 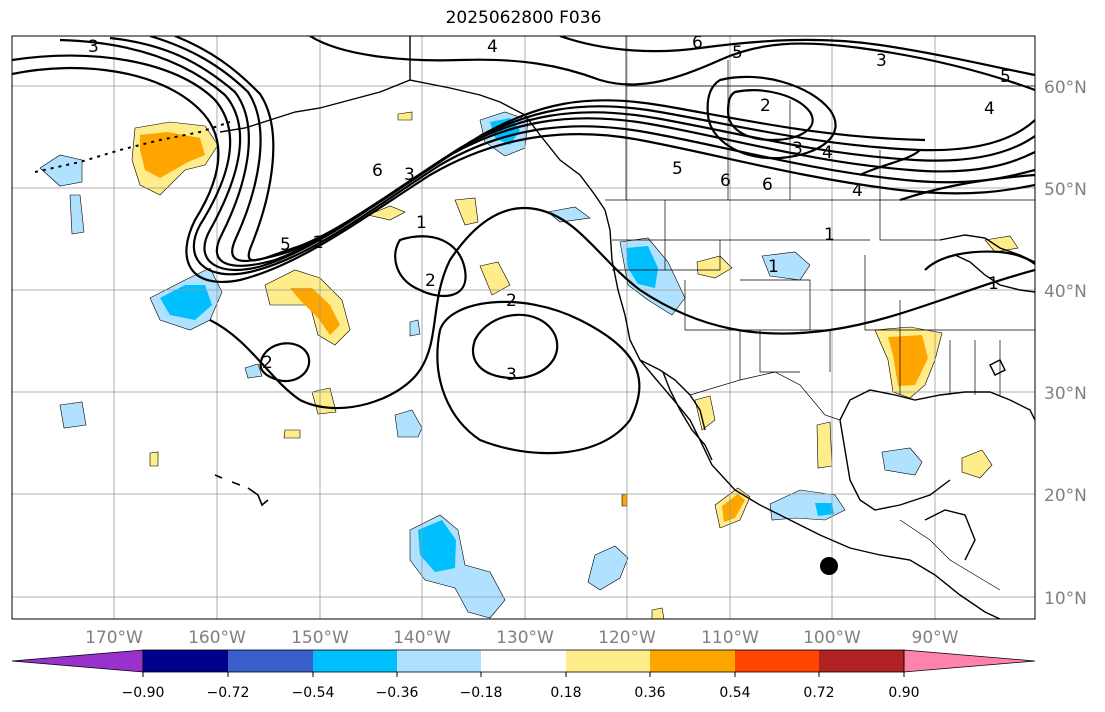 What do you see at coordinates (1001, 244) in the screenshot?
I see `positive-anomaly-great-lakes` at bounding box center [1001, 244].